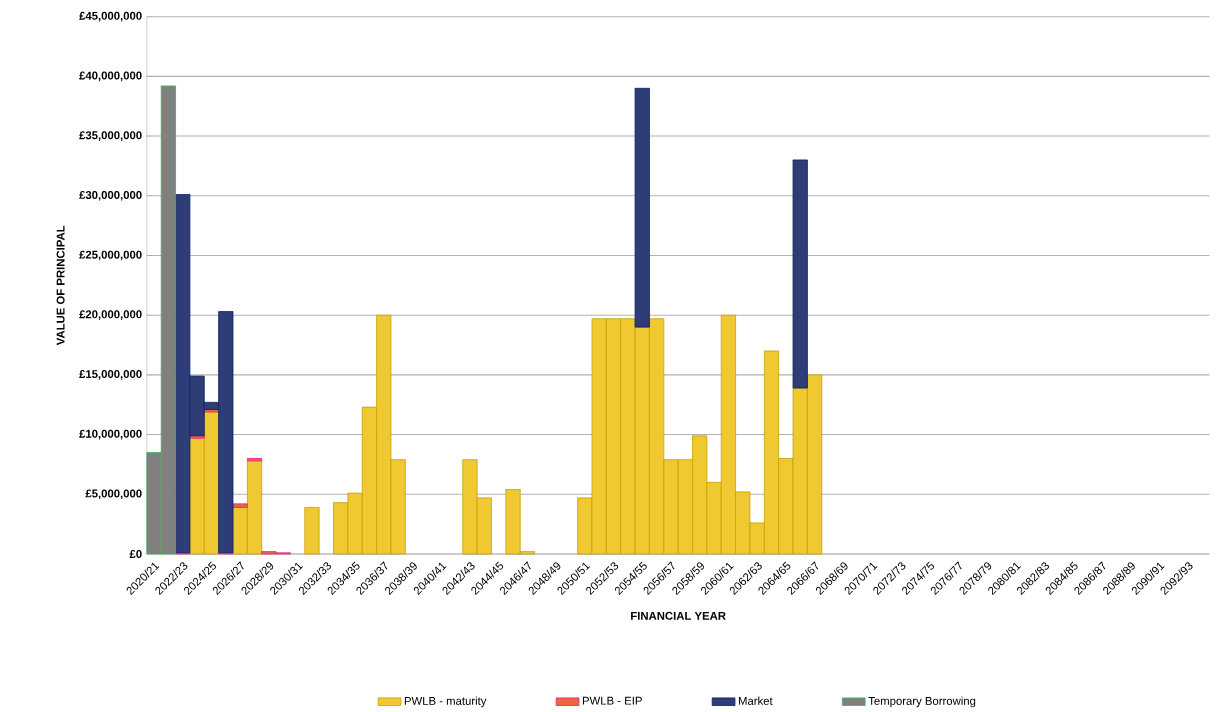 This screenshot has width=1226, height=712. I want to click on y-tick-label: £40,000,000, so click(110, 76).